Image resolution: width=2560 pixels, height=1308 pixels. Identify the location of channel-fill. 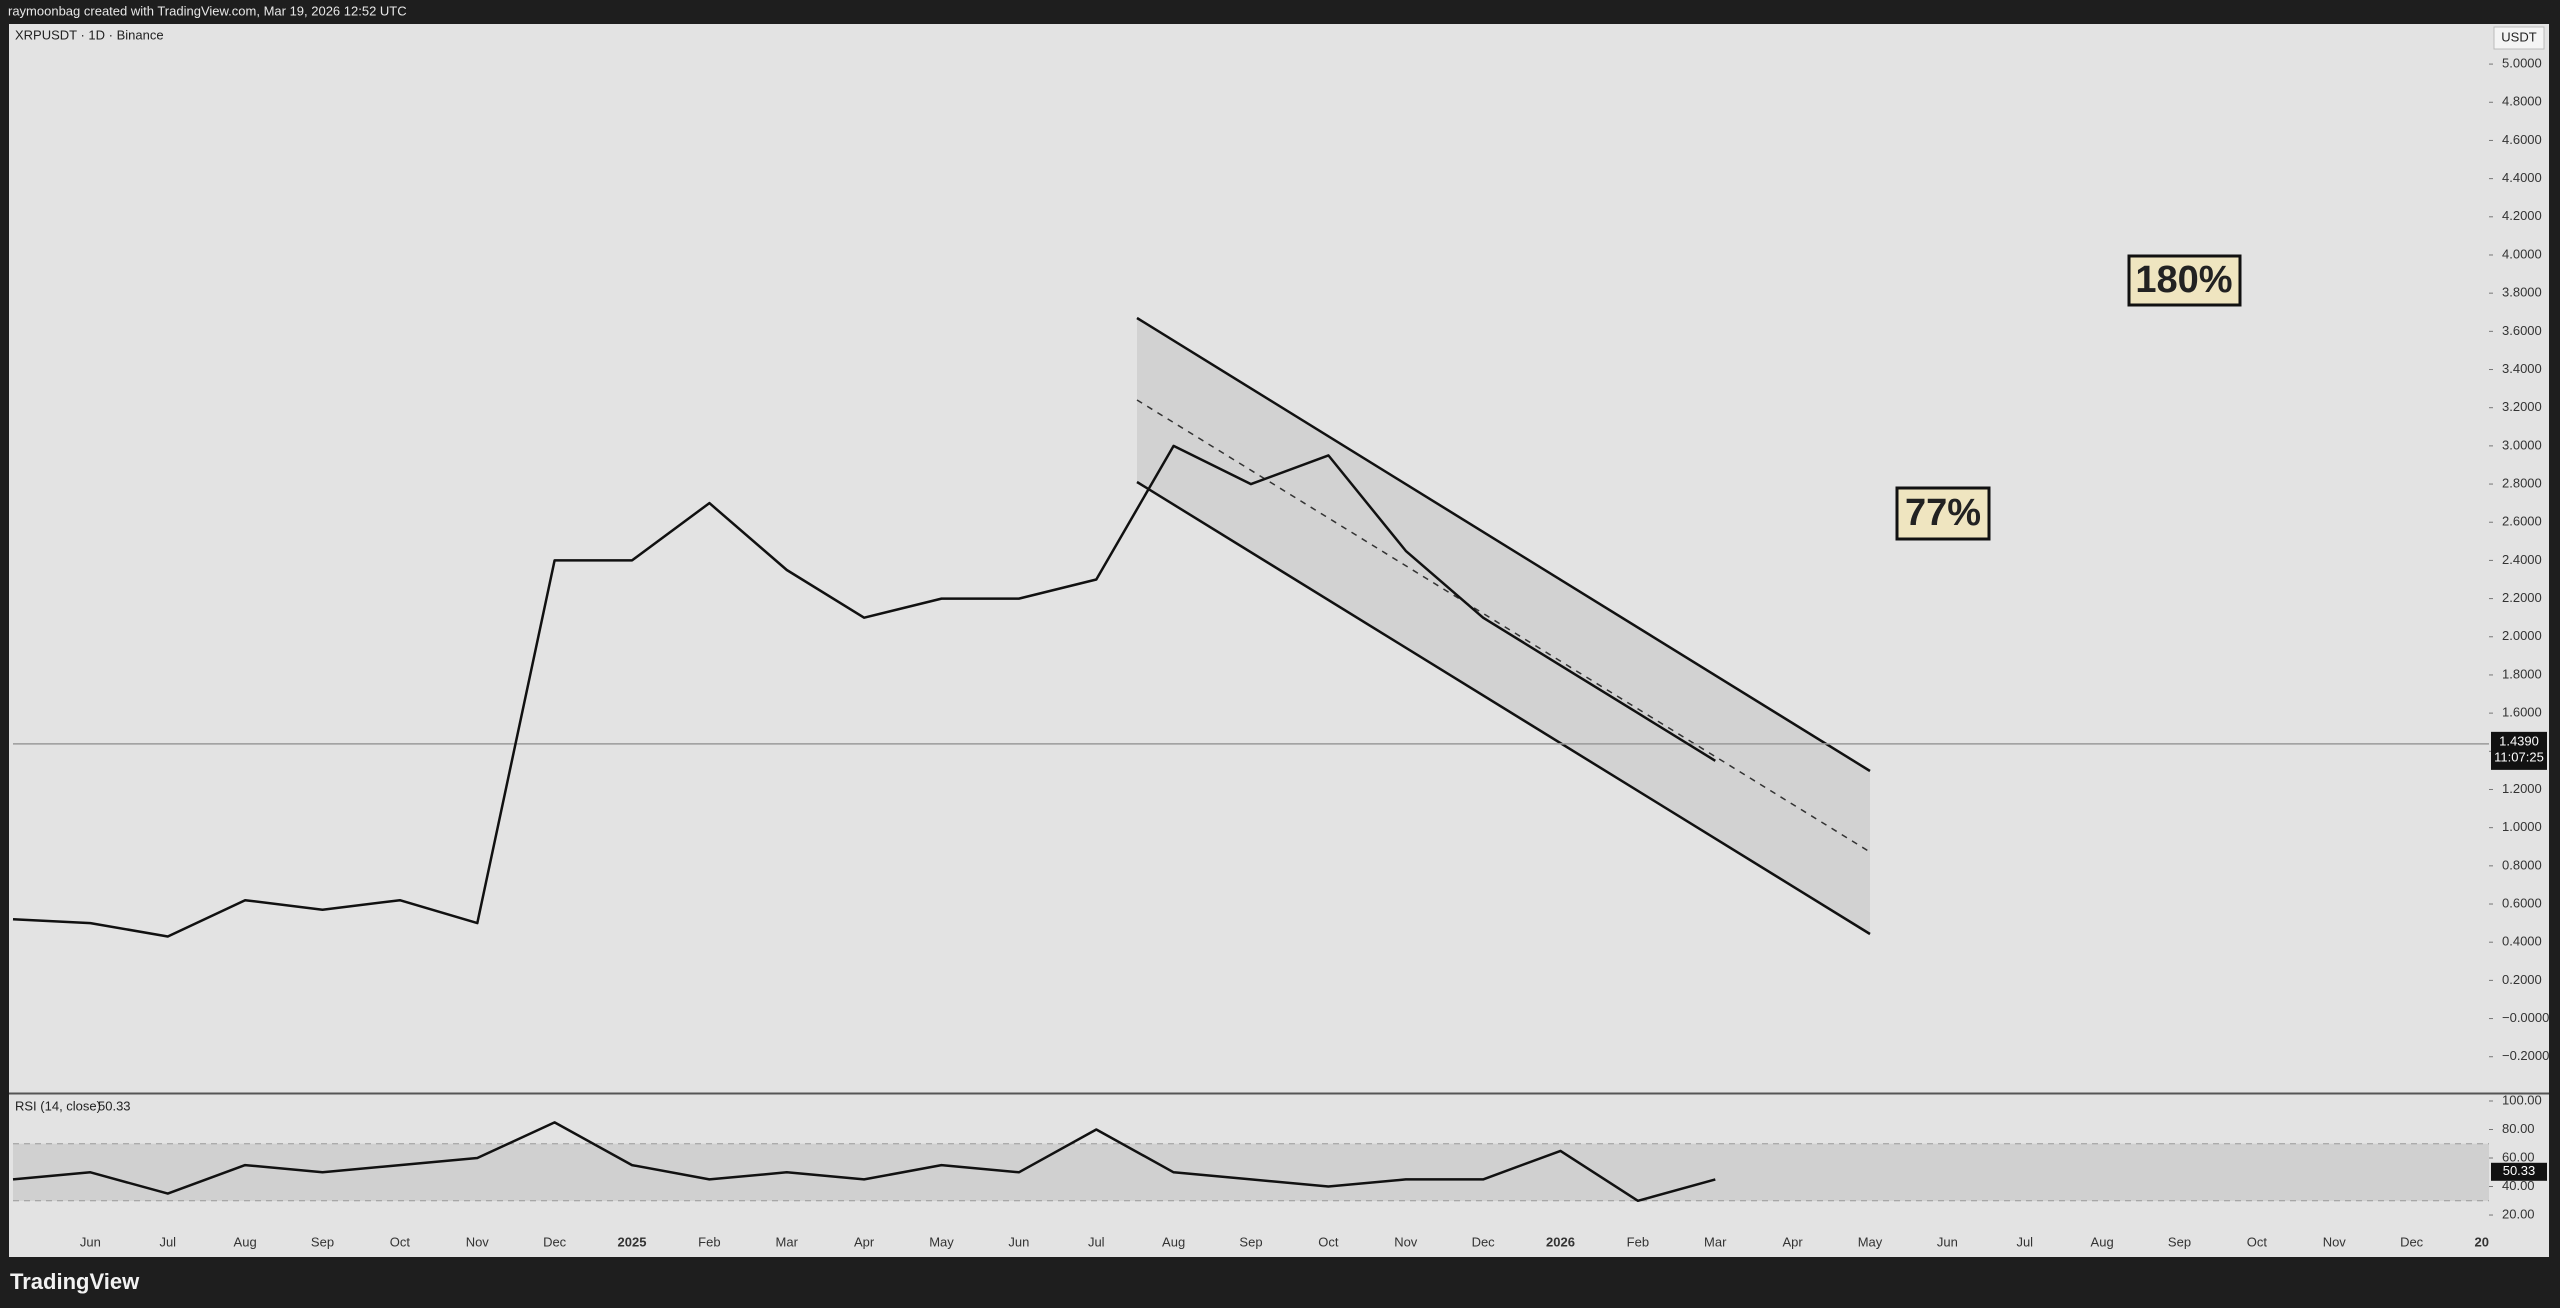
(1503, 626).